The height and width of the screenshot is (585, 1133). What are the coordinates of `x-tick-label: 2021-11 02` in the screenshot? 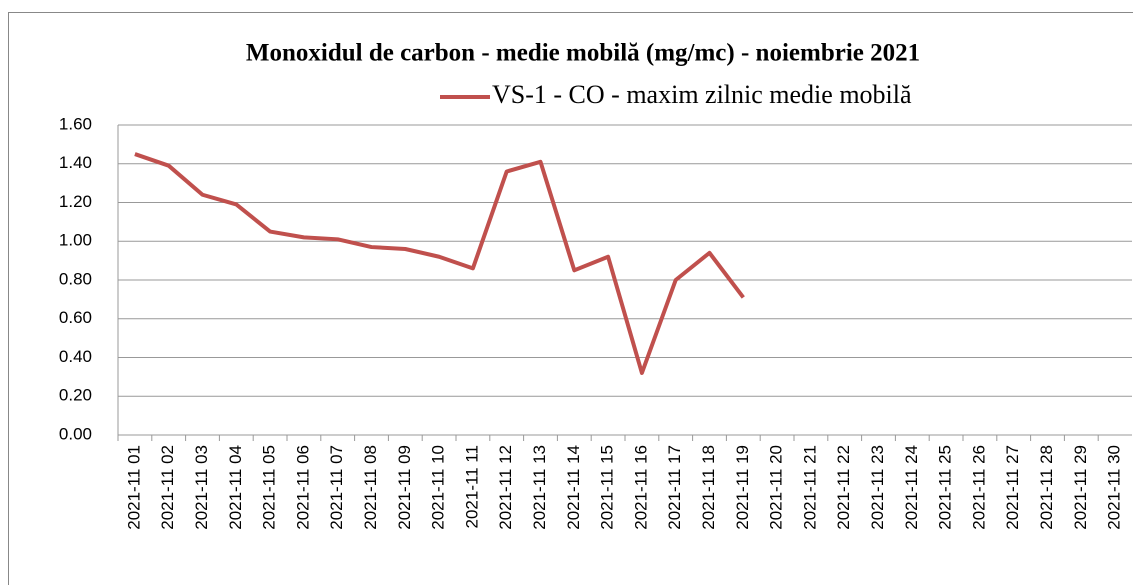 It's located at (167, 487).